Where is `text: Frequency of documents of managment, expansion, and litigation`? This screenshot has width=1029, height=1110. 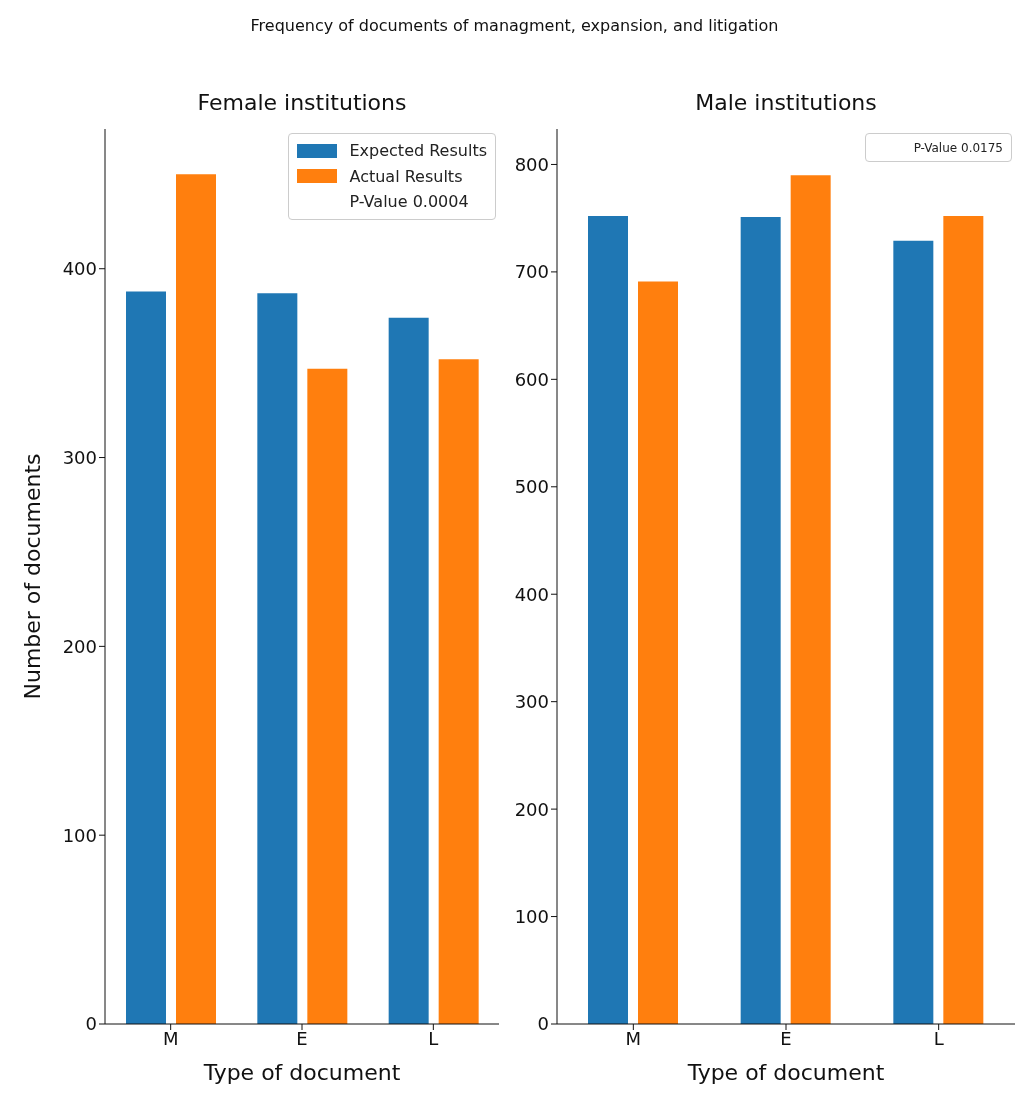 text: Frequency of documents of managment, expansion, and litigation is located at coordinates (514, 25).